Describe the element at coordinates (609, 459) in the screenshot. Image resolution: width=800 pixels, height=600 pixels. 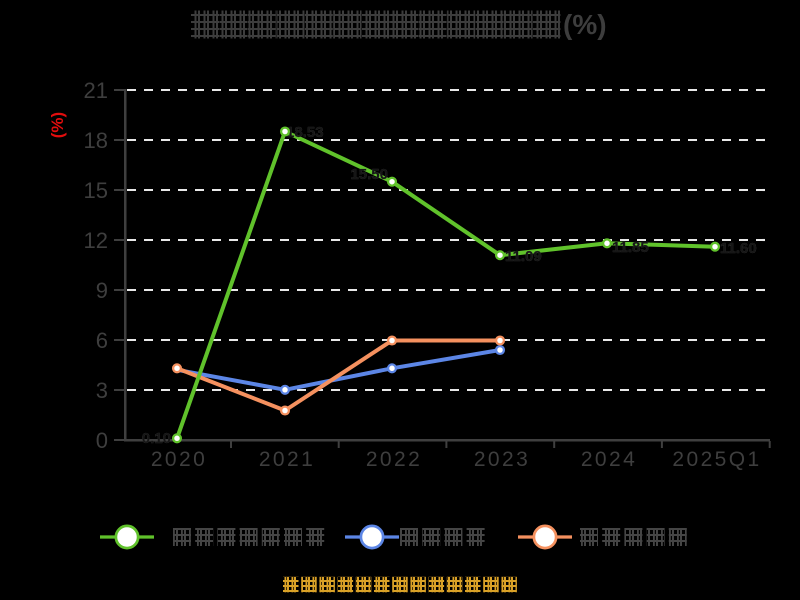
I see `svg-text: 2024` at that location.